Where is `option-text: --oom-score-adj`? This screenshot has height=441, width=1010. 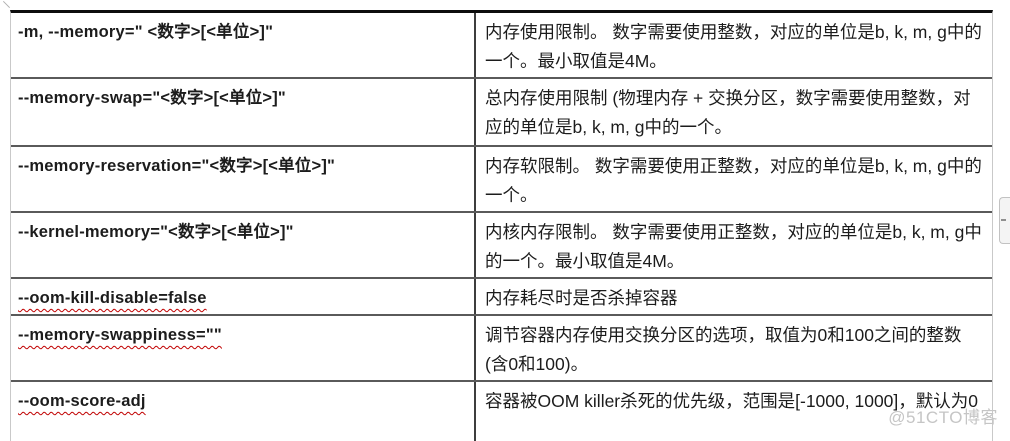
option-text: --oom-score-adj is located at coordinates (82, 401).